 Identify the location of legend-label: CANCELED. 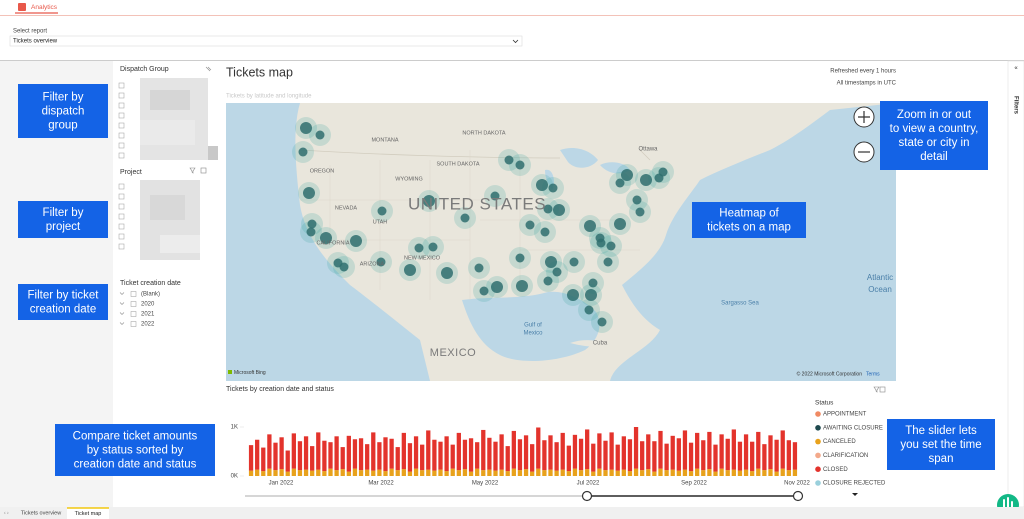
(839, 442).